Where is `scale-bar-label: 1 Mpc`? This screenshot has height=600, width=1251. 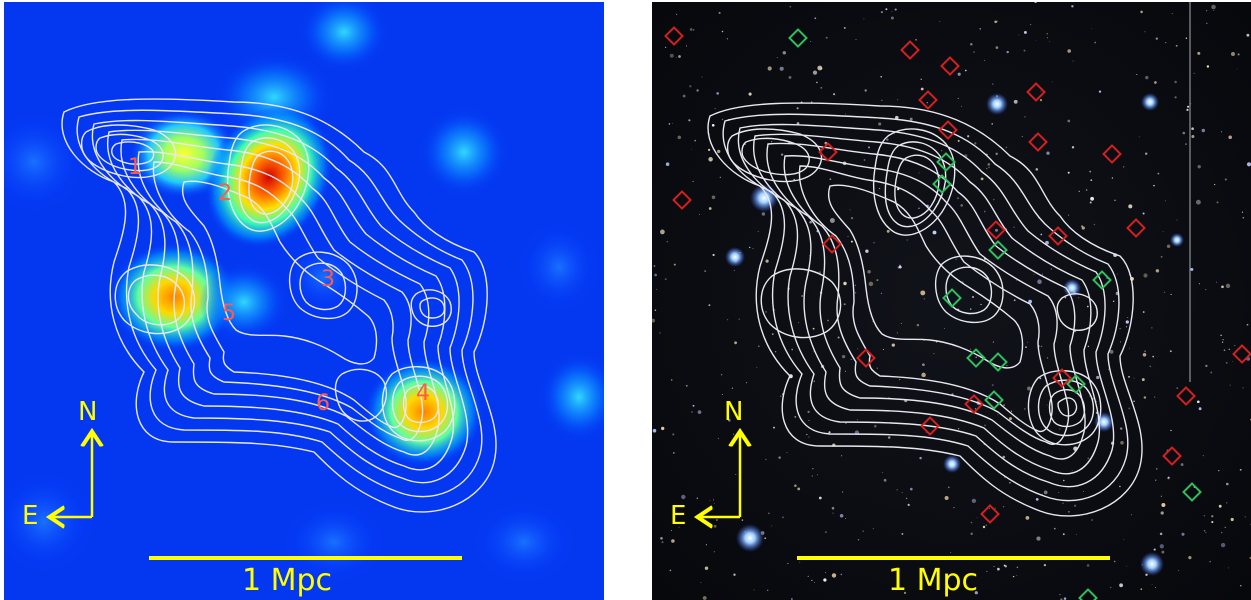 scale-bar-label: 1 Mpc is located at coordinates (933, 580).